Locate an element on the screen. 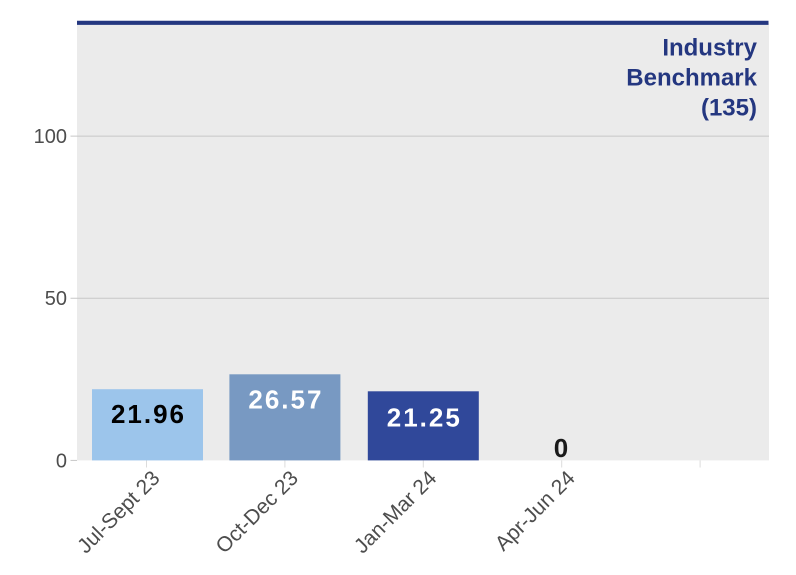 This screenshot has height=575, width=796. svg-text: Benchmark is located at coordinates (691, 77).